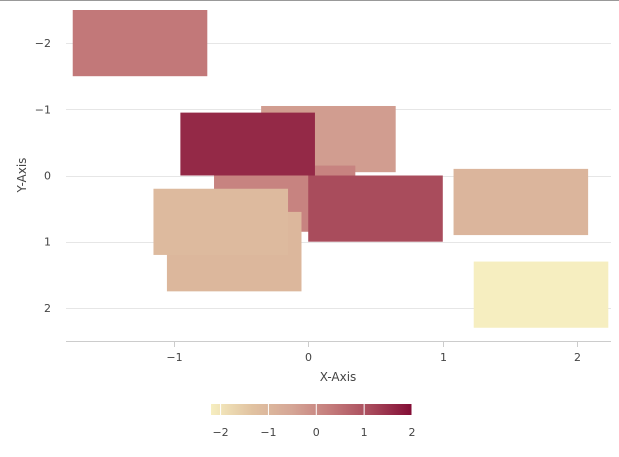  I want to click on y-tick-label-1: −1, so click(43, 109).